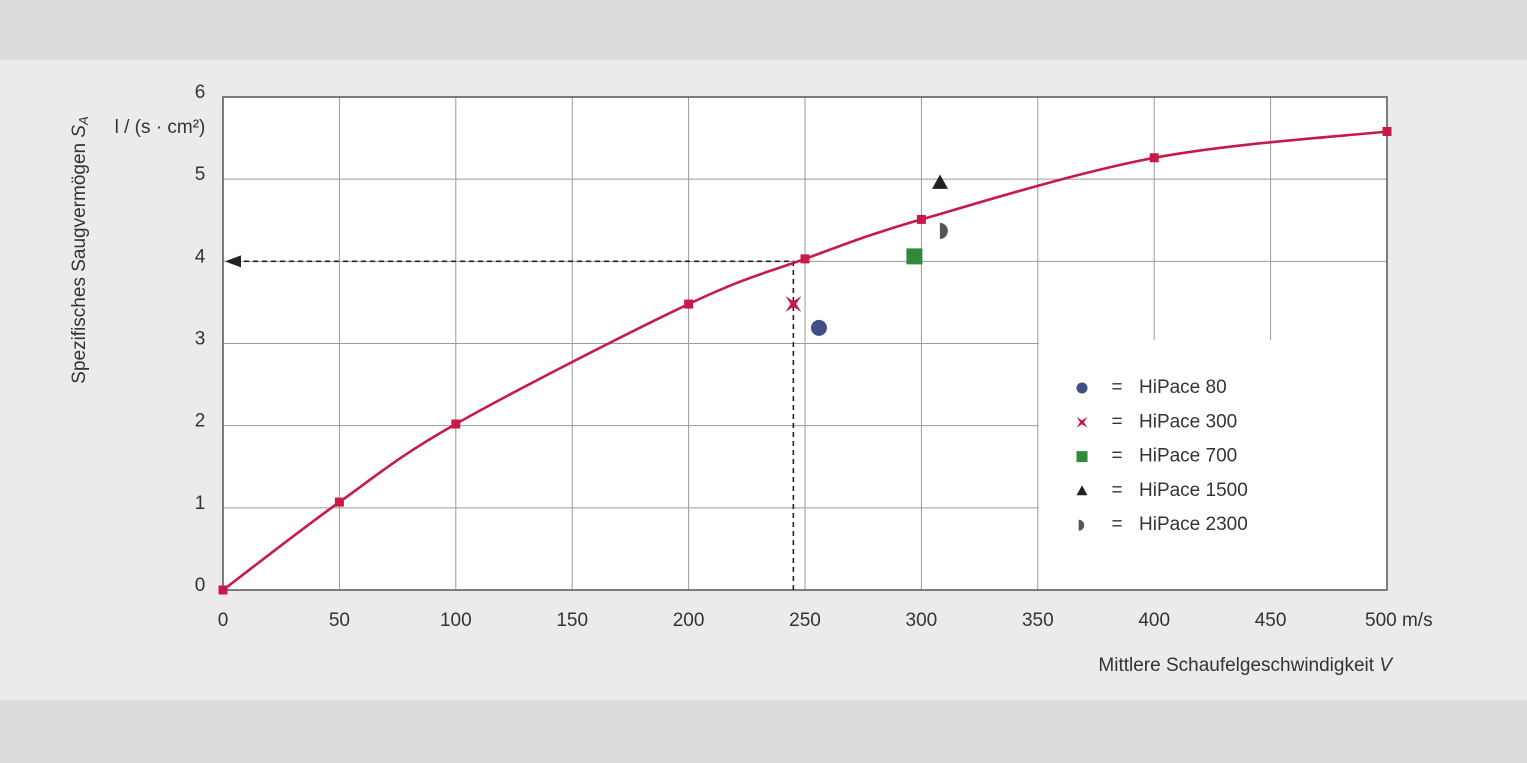 The height and width of the screenshot is (763, 1527). Describe the element at coordinates (233, 261) in the screenshot. I see `guide-arrow` at that location.